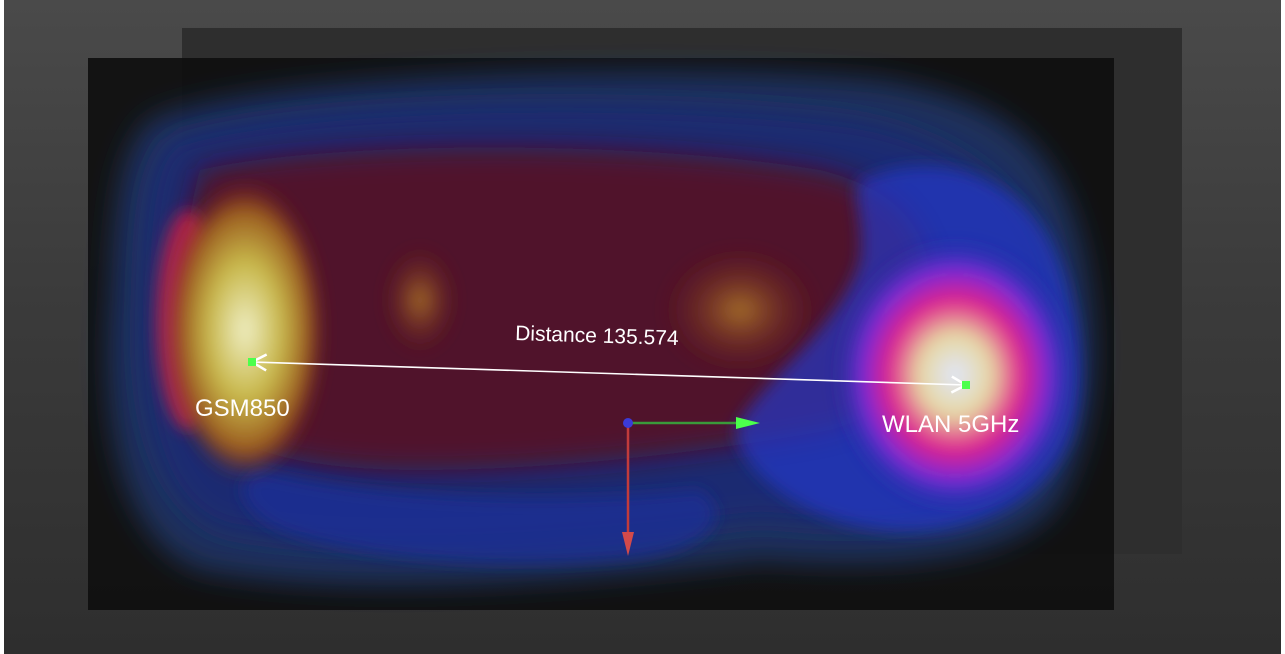  I want to click on source-label-gsm850: GSM850, so click(242, 408).